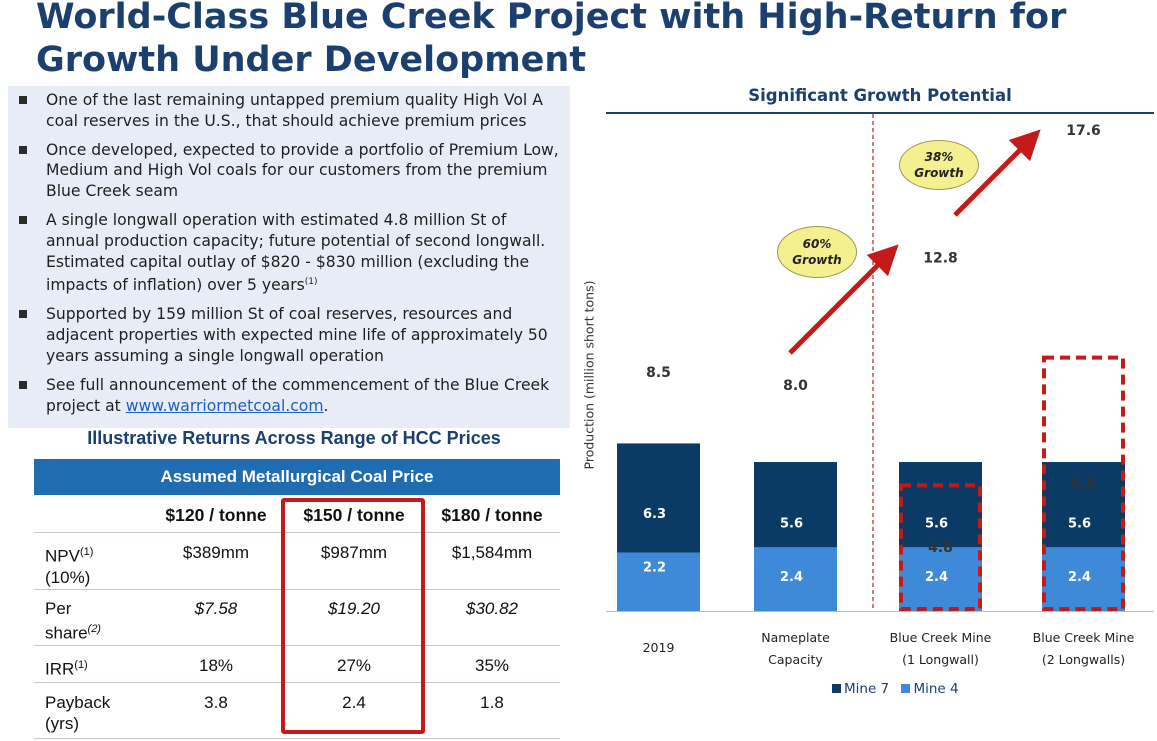 The image size is (1157, 741). I want to click on table-cell: $389mm, so click(216, 552).